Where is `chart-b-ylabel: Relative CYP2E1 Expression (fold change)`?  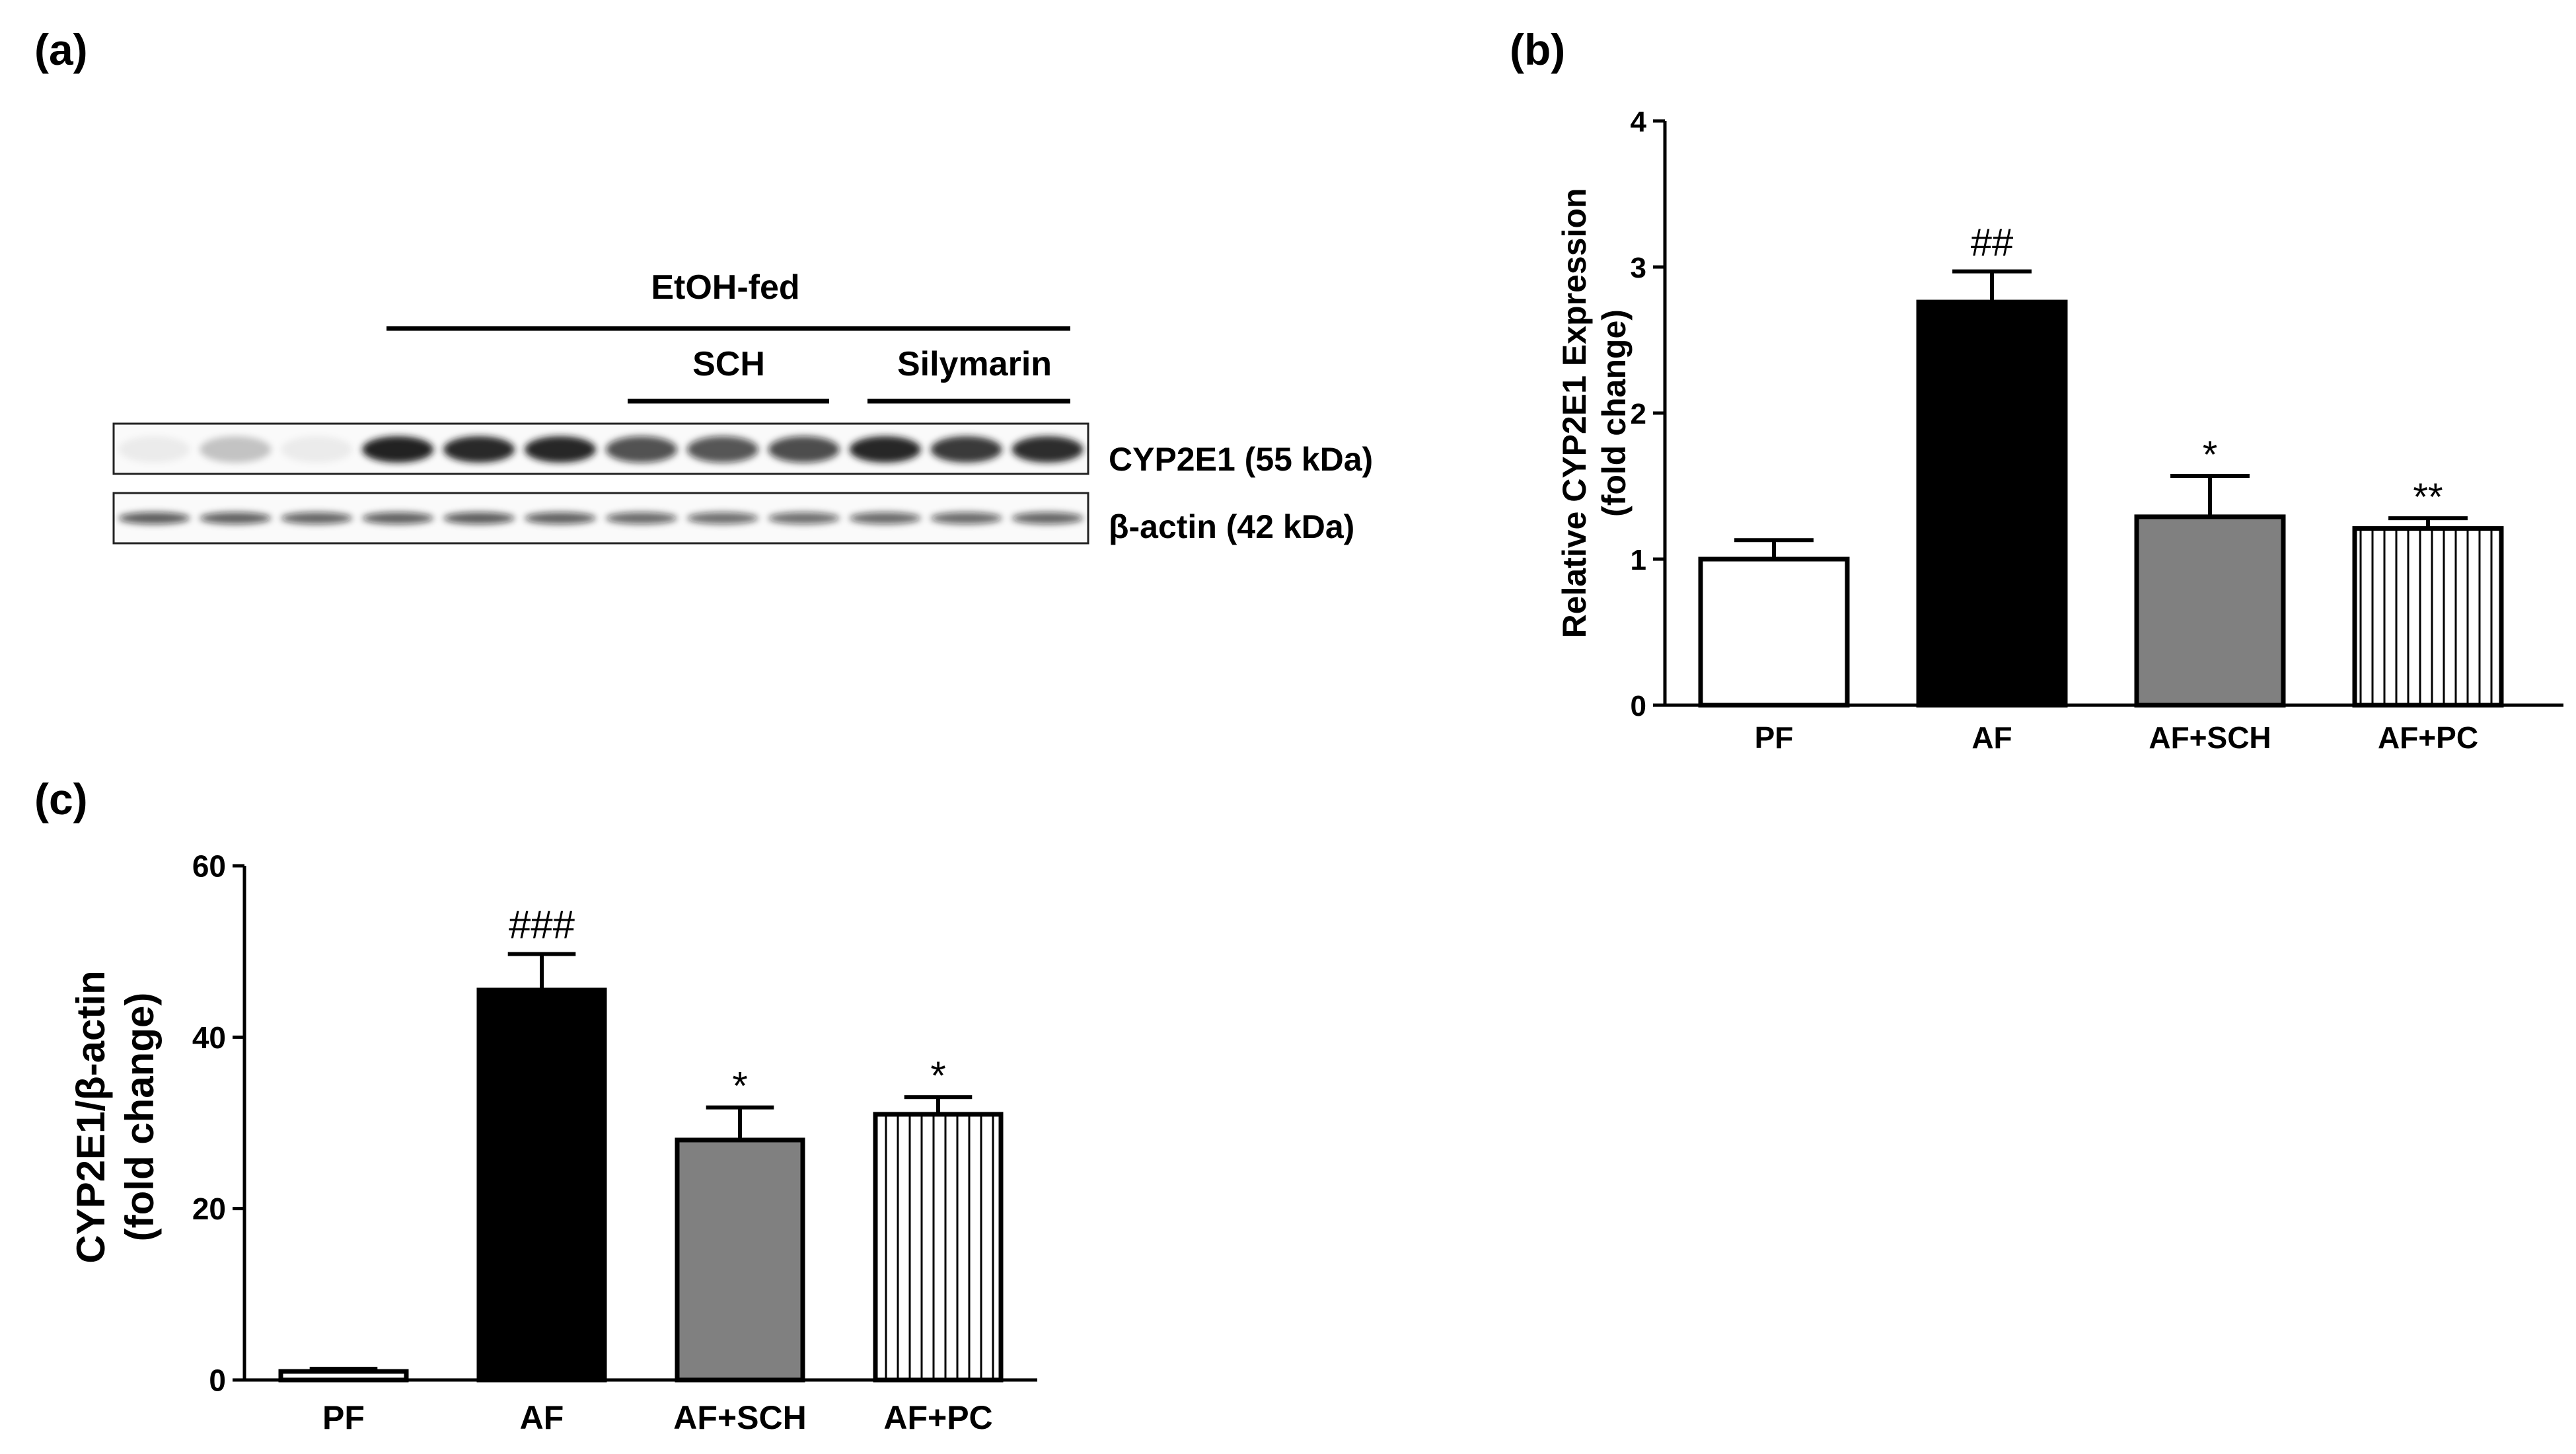
chart-b-ylabel: Relative CYP2E1 Expression (fold change) is located at coordinates (1594, 413).